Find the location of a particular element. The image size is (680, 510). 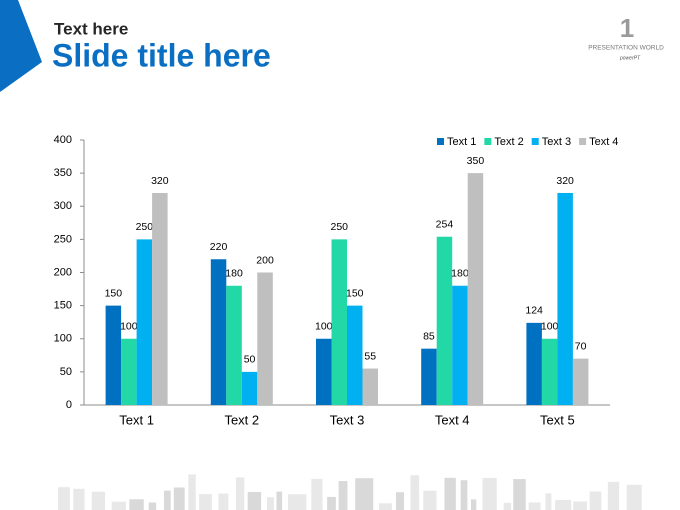

x-tick-label: Text 3 is located at coordinates (347, 419).